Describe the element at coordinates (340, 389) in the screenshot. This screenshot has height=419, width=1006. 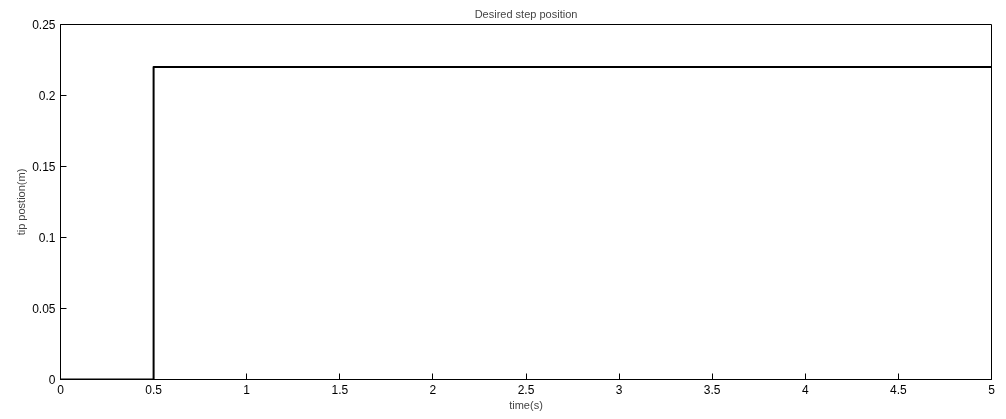
I see `x-tick-label: 1.5` at that location.